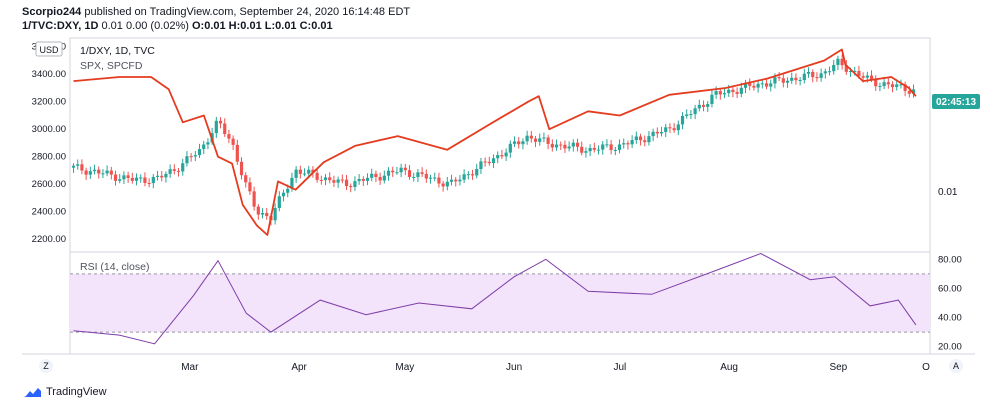 The image size is (994, 414). I want to click on x-axis-label: May, so click(404, 367).